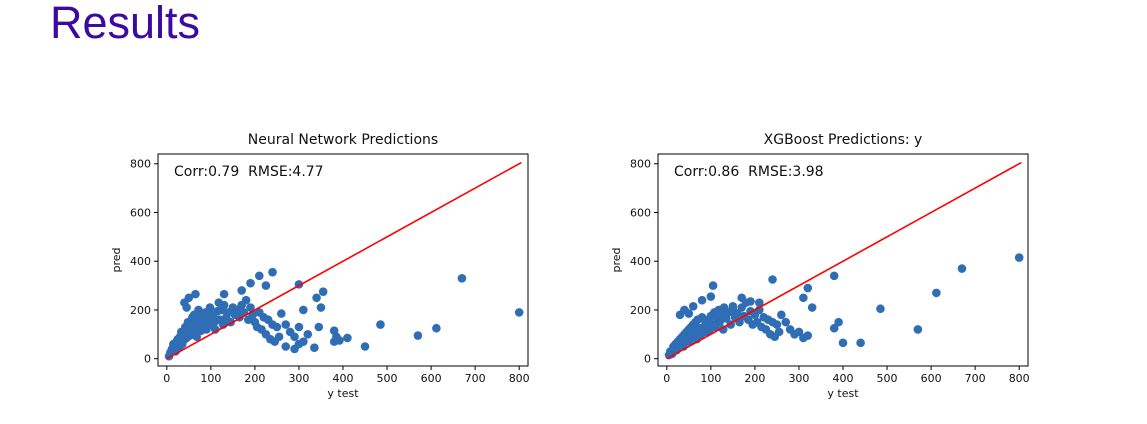  I want to click on xgb-xtick-label: 200, so click(754, 378).